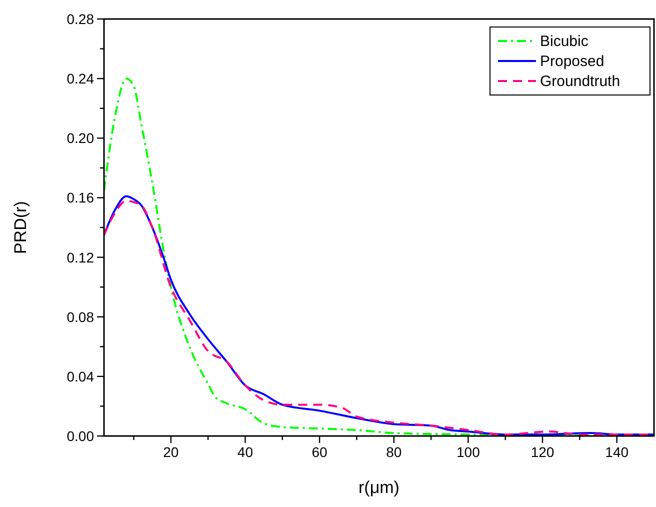 Image resolution: width=656 pixels, height=507 pixels. I want to click on legend-label: Proposed, so click(572, 61).